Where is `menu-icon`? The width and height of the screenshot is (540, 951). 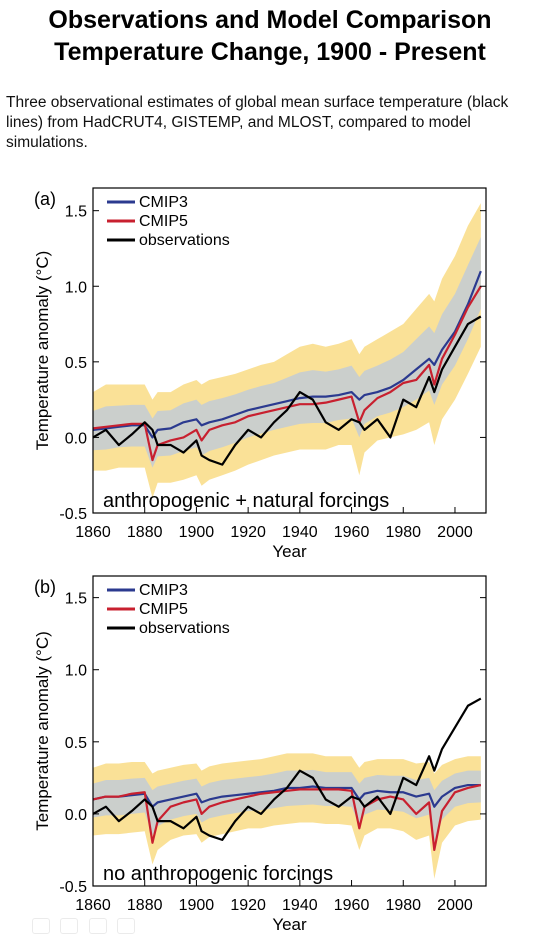
menu-icon is located at coordinates (126, 926).